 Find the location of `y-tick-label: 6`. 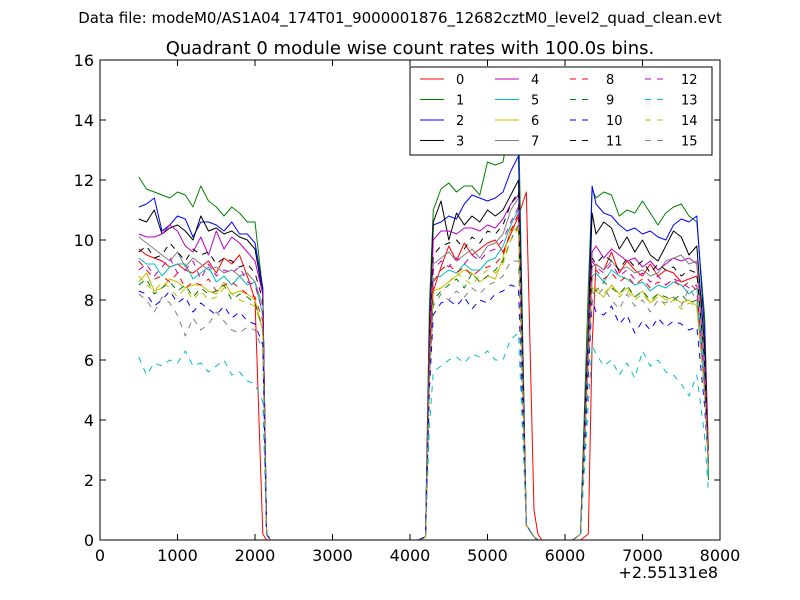

y-tick-label: 6 is located at coordinates (89, 360).